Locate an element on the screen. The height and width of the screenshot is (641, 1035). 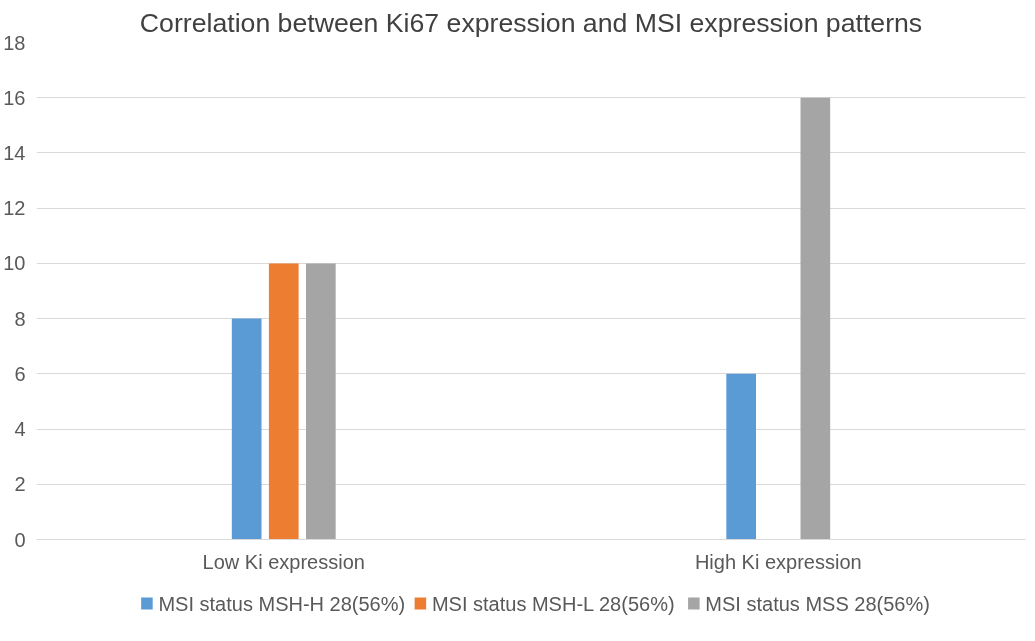
legend-label: MSI status MSH-H 28(56%) is located at coordinates (282, 603).